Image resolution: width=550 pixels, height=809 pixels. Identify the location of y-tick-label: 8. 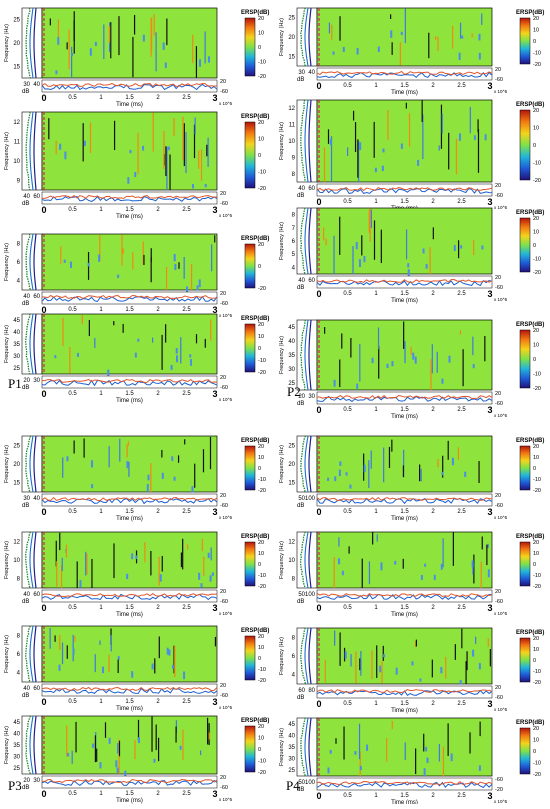
(19, 636).